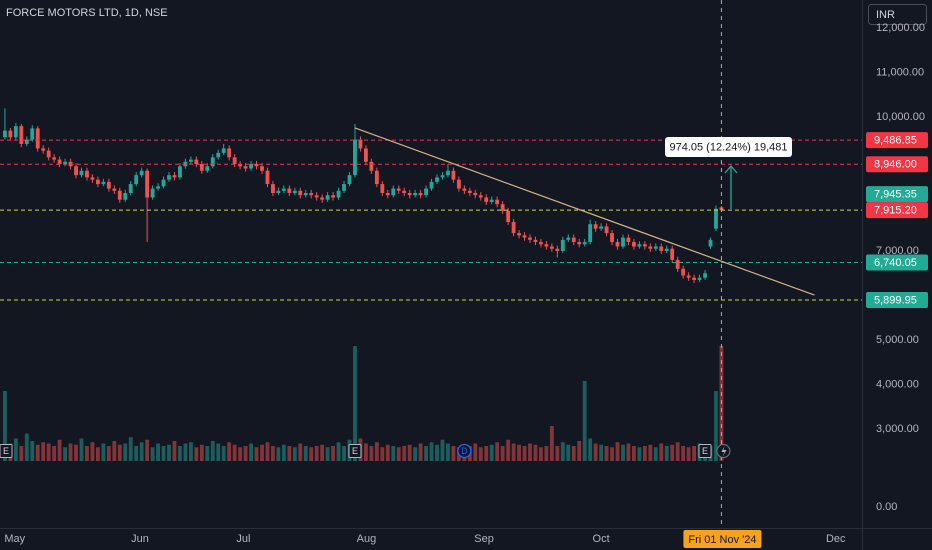 Image resolution: width=932 pixels, height=550 pixels. Describe the element at coordinates (601, 539) in the screenshot. I see `x-tick-label: Oct` at that location.